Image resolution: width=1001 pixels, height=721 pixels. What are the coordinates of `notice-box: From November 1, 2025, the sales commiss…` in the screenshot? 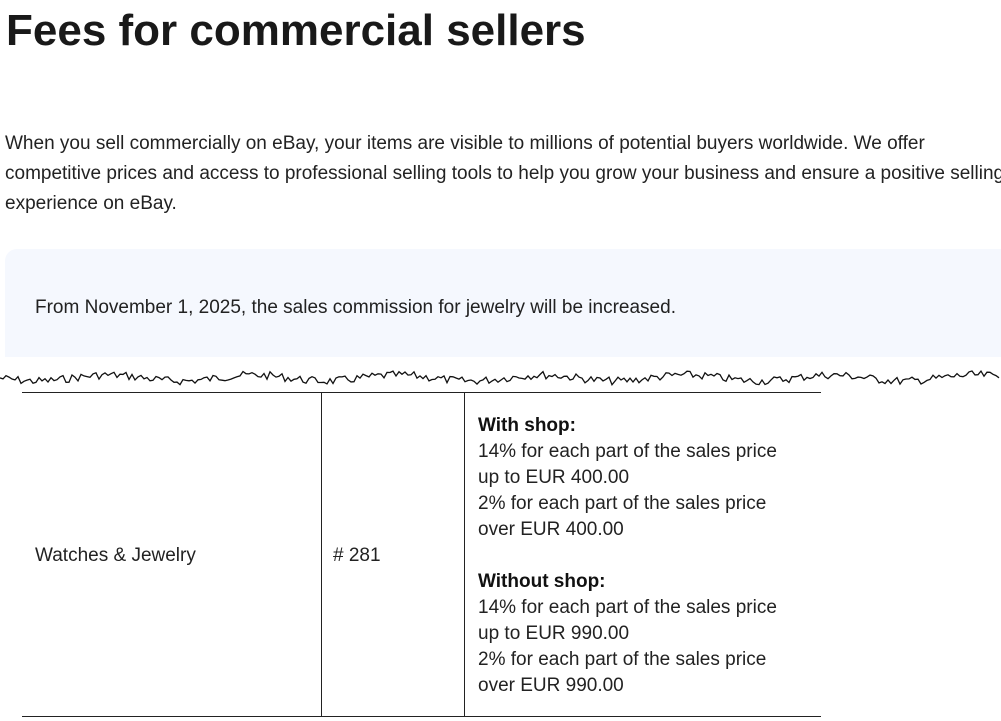 It's located at (503, 303).